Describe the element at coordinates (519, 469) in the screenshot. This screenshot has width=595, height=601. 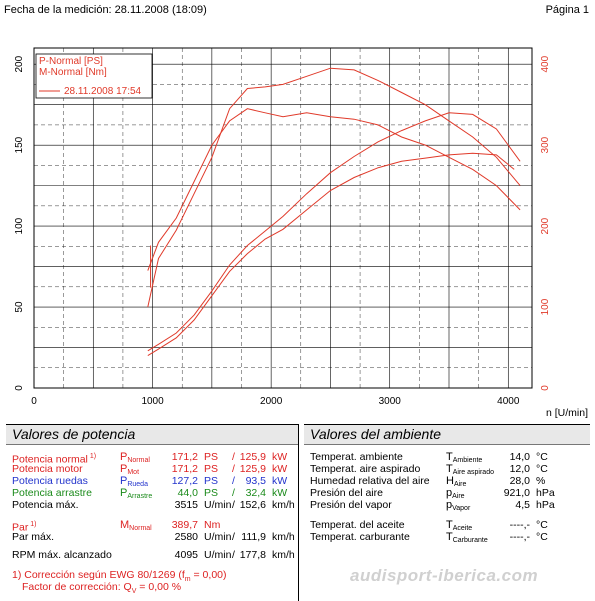
I see `ambient-row-value: 12,0` at that location.